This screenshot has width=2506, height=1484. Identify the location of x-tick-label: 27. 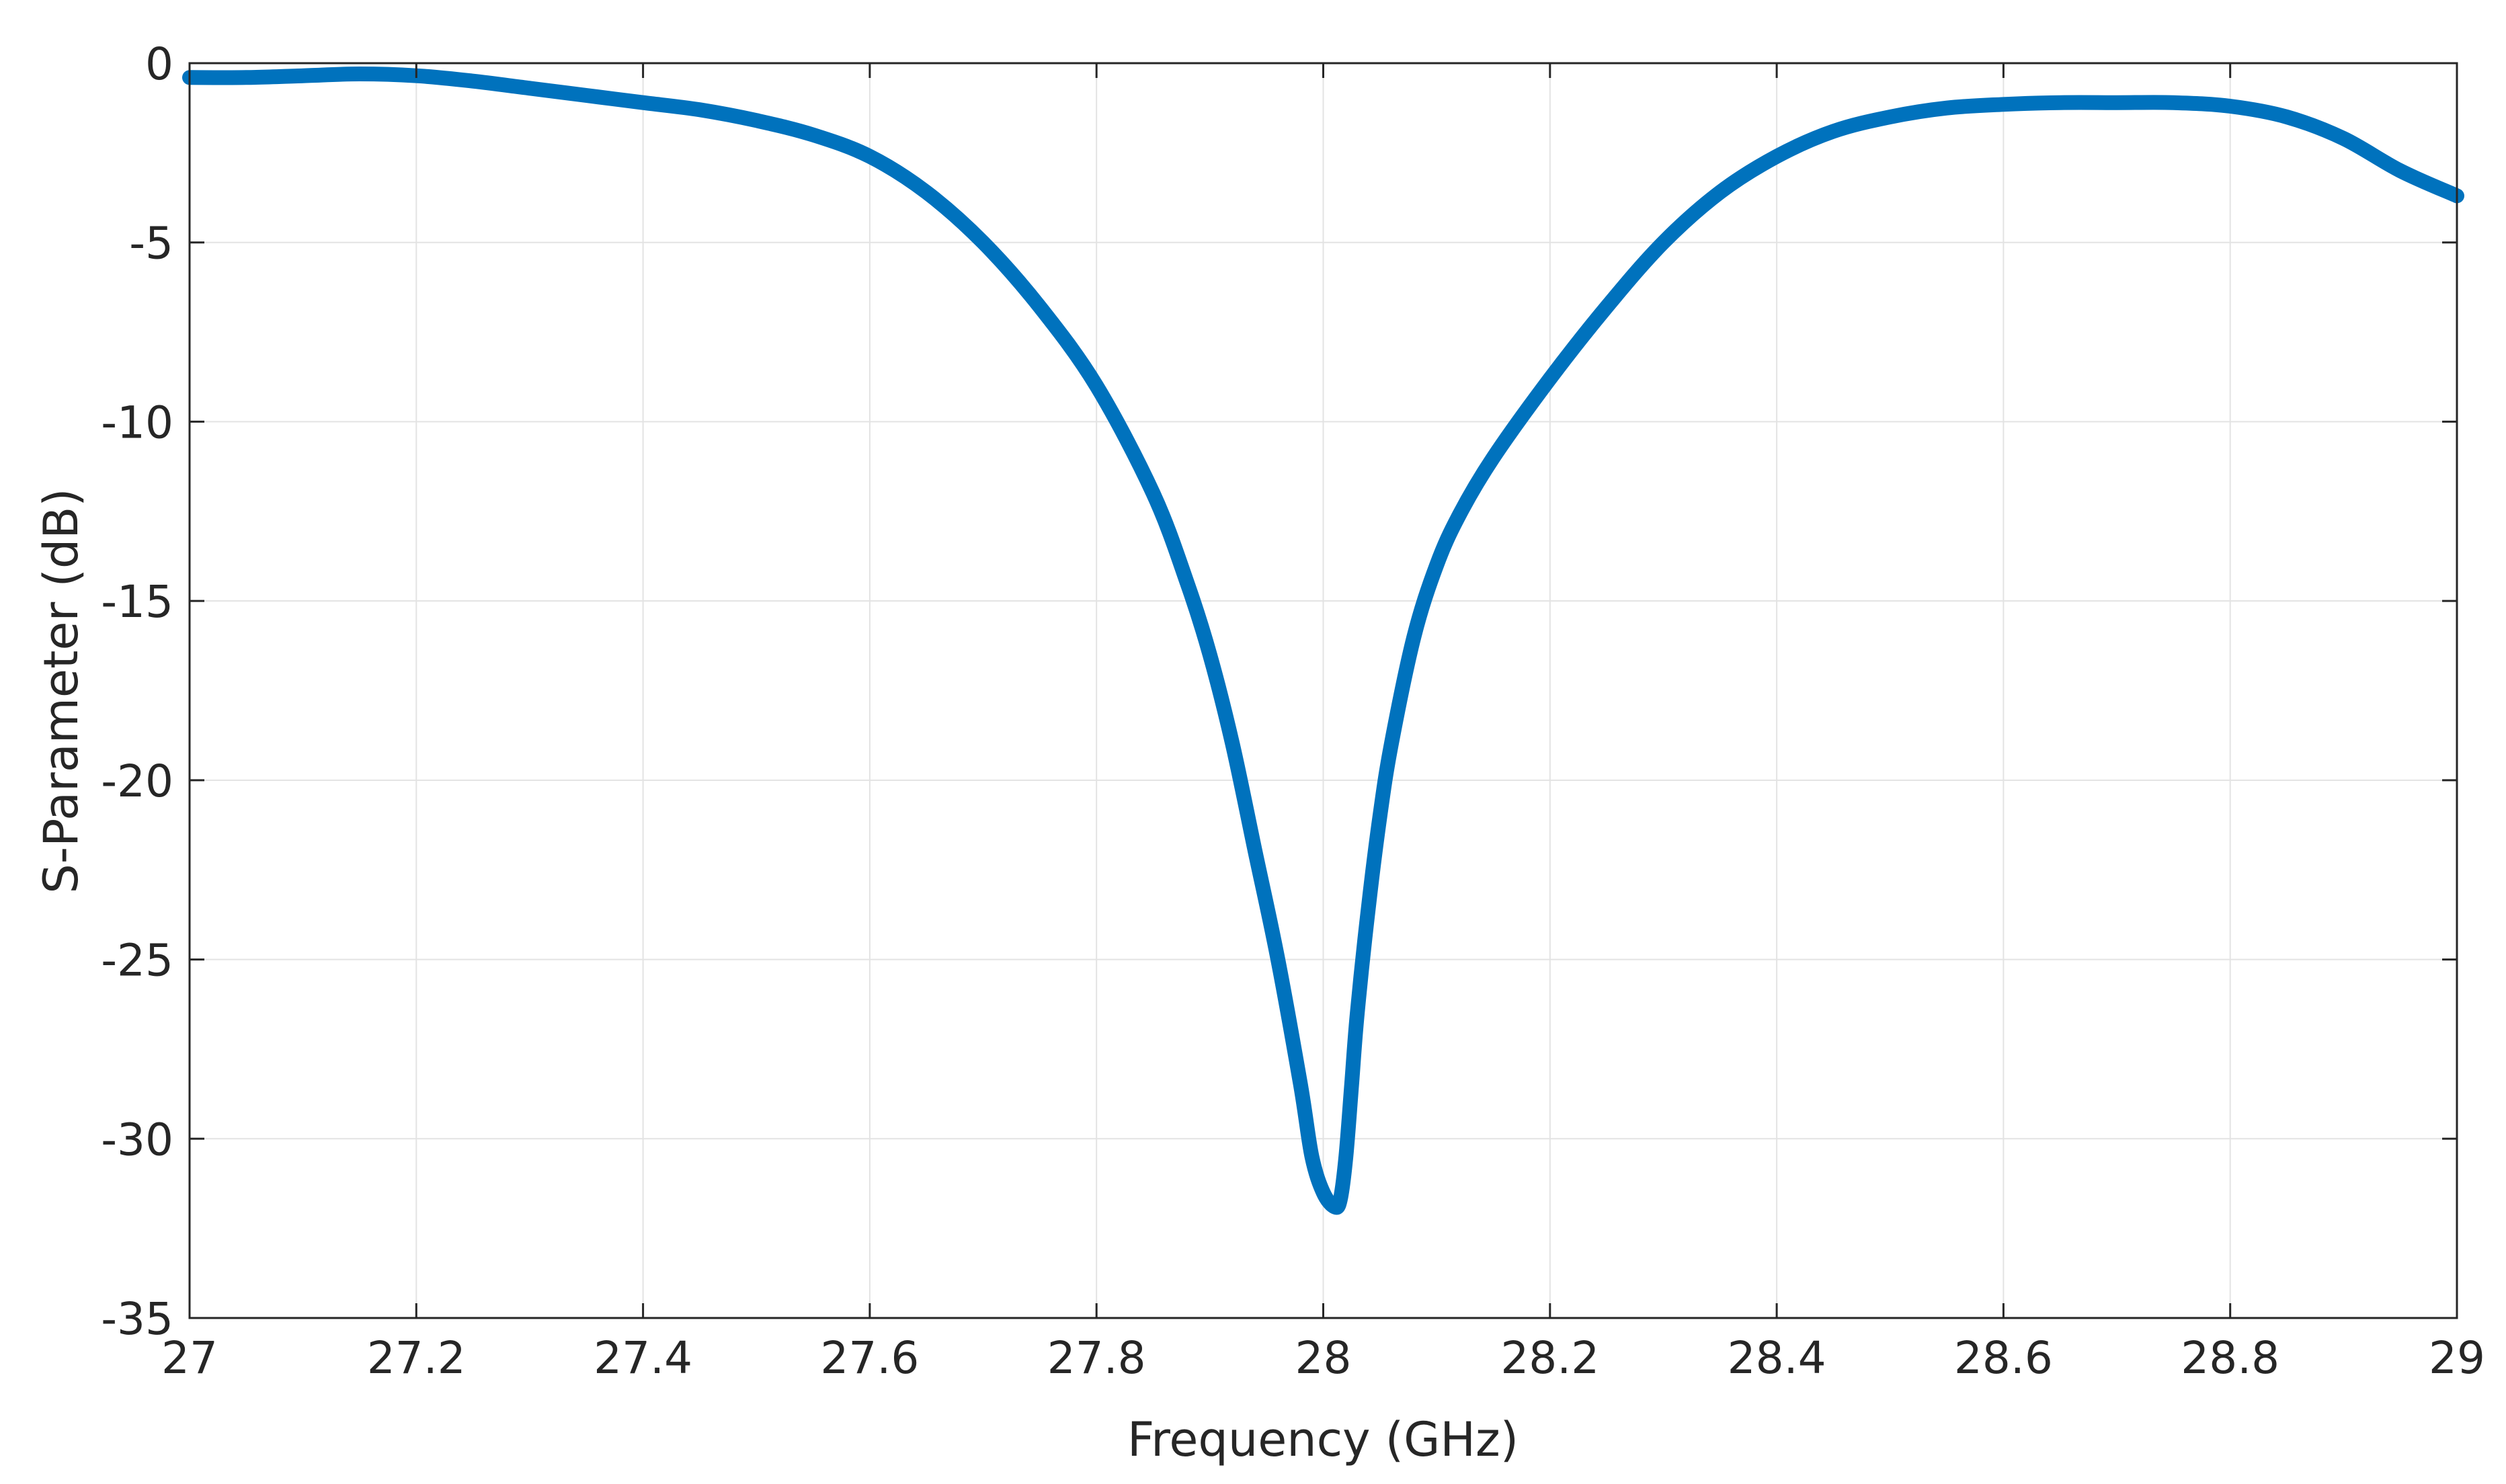
(189, 1358).